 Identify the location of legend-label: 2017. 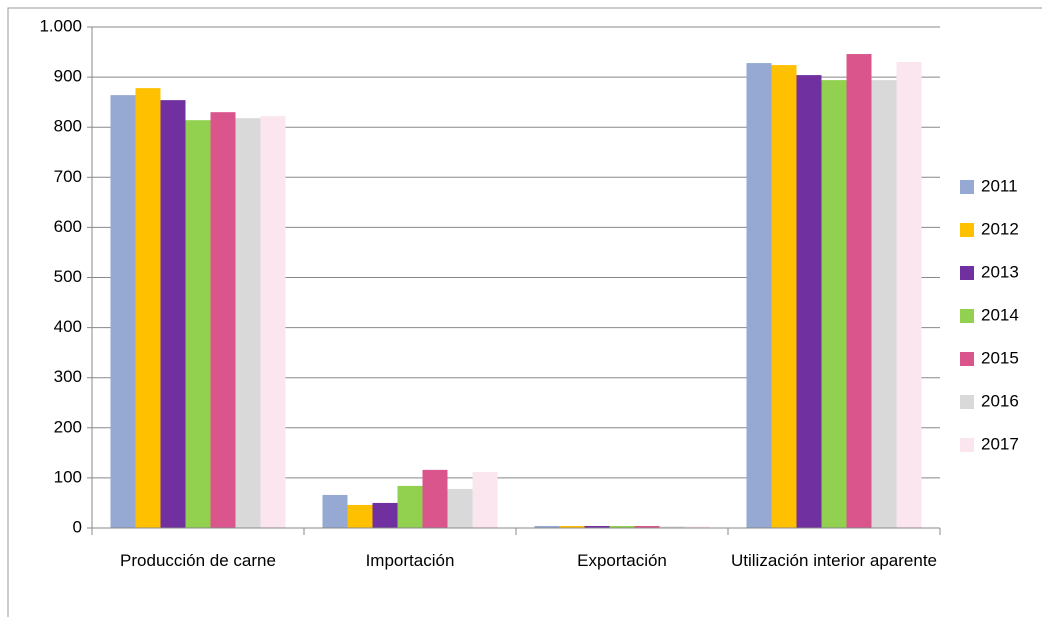
(1000, 443).